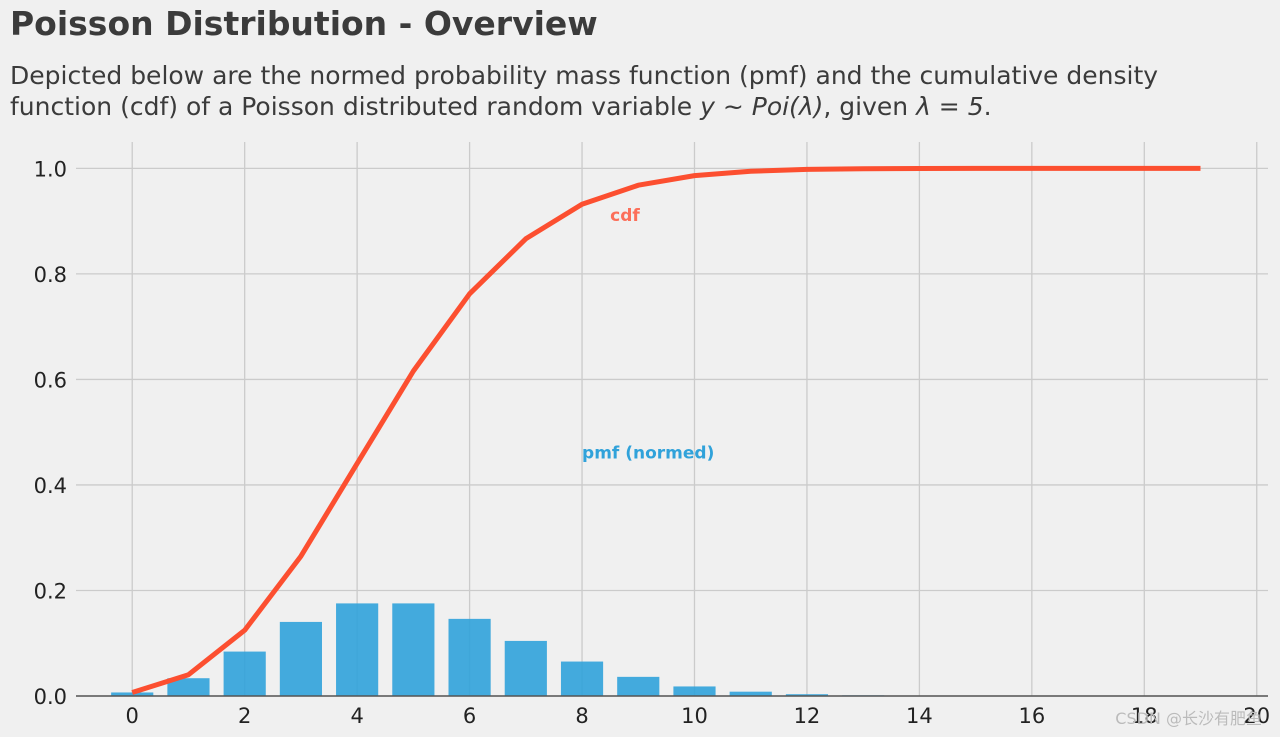  I want to click on pmf-bars, so click(554, 649).